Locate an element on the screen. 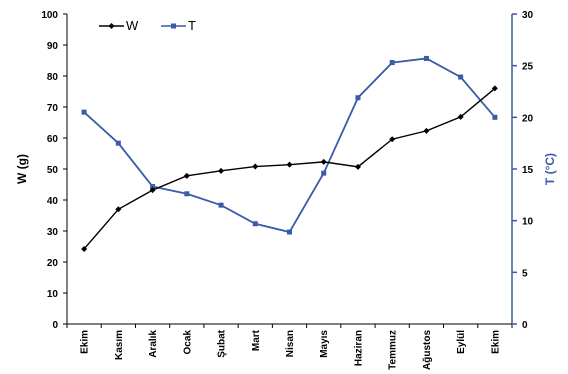 The height and width of the screenshot is (374, 568). x-tick-label: Ağustos is located at coordinates (427, 350).